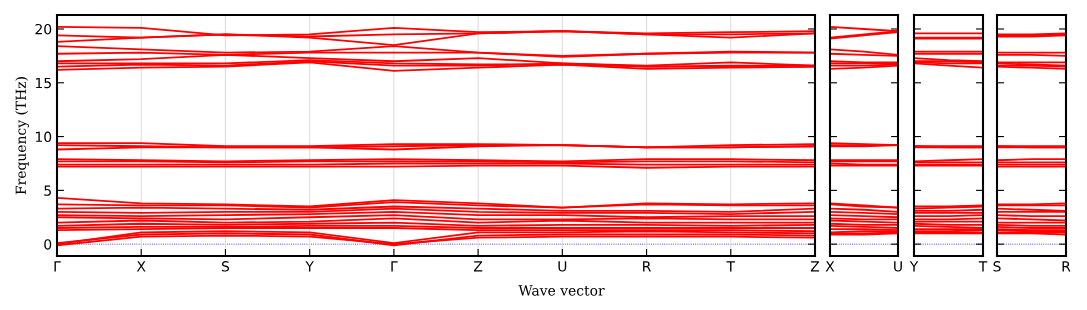 The height and width of the screenshot is (310, 1087). Describe the element at coordinates (22, 136) in the screenshot. I see `y-axis-title: Frequency (THz)` at that location.